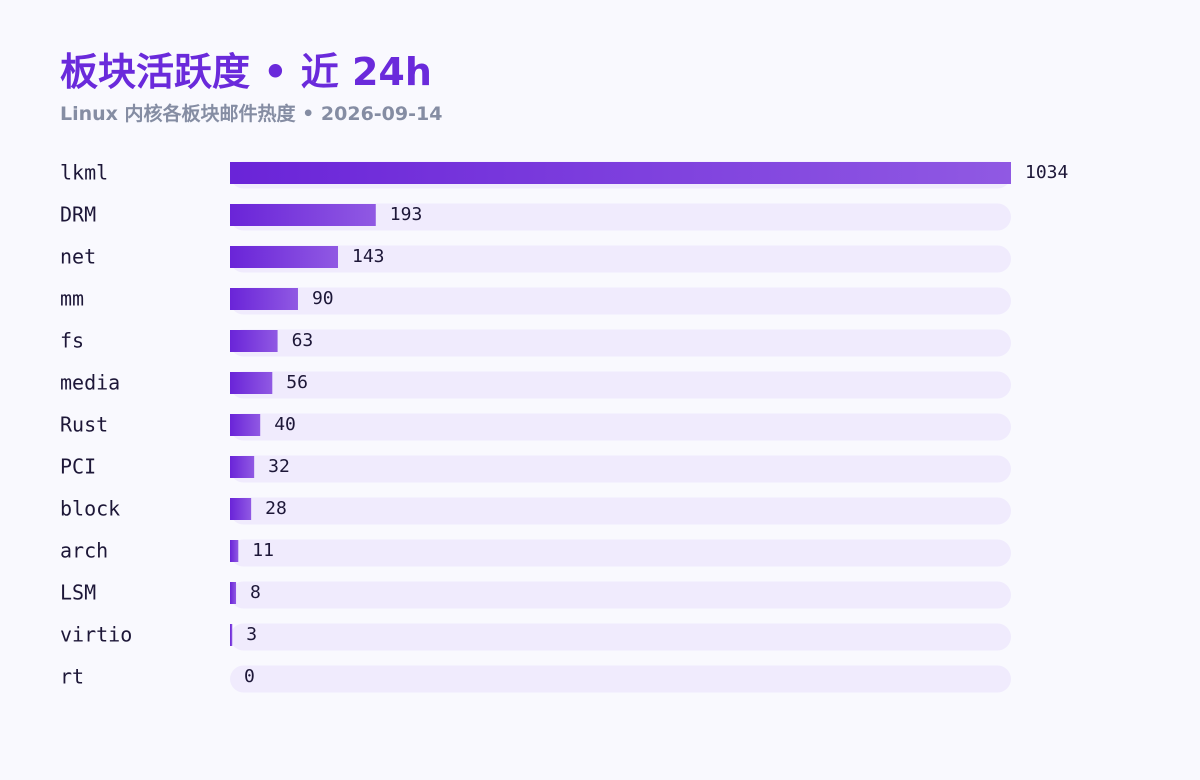 This screenshot has height=780, width=1200. Describe the element at coordinates (84, 173) in the screenshot. I see `category-label: lkml` at that location.